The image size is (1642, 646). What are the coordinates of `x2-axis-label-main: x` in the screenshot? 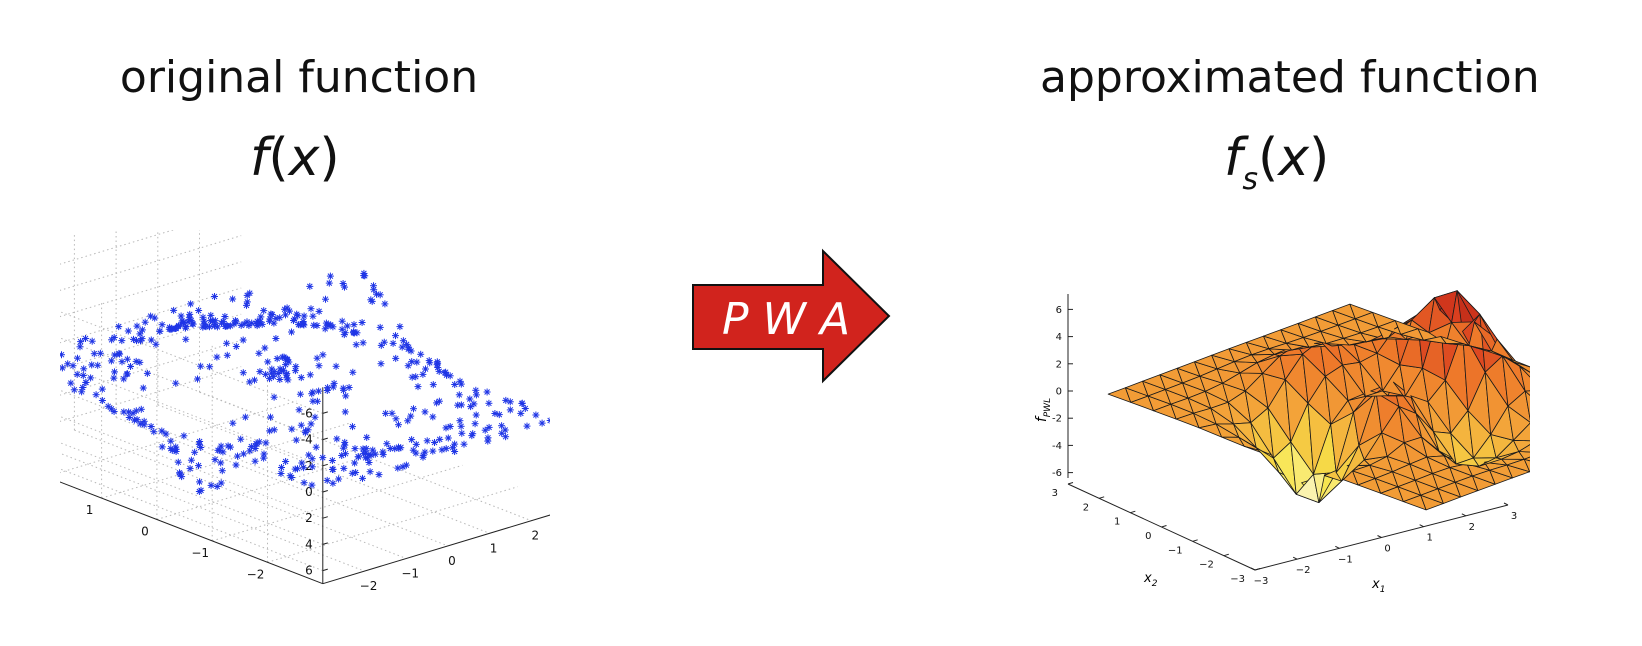 It's located at (1147, 578).